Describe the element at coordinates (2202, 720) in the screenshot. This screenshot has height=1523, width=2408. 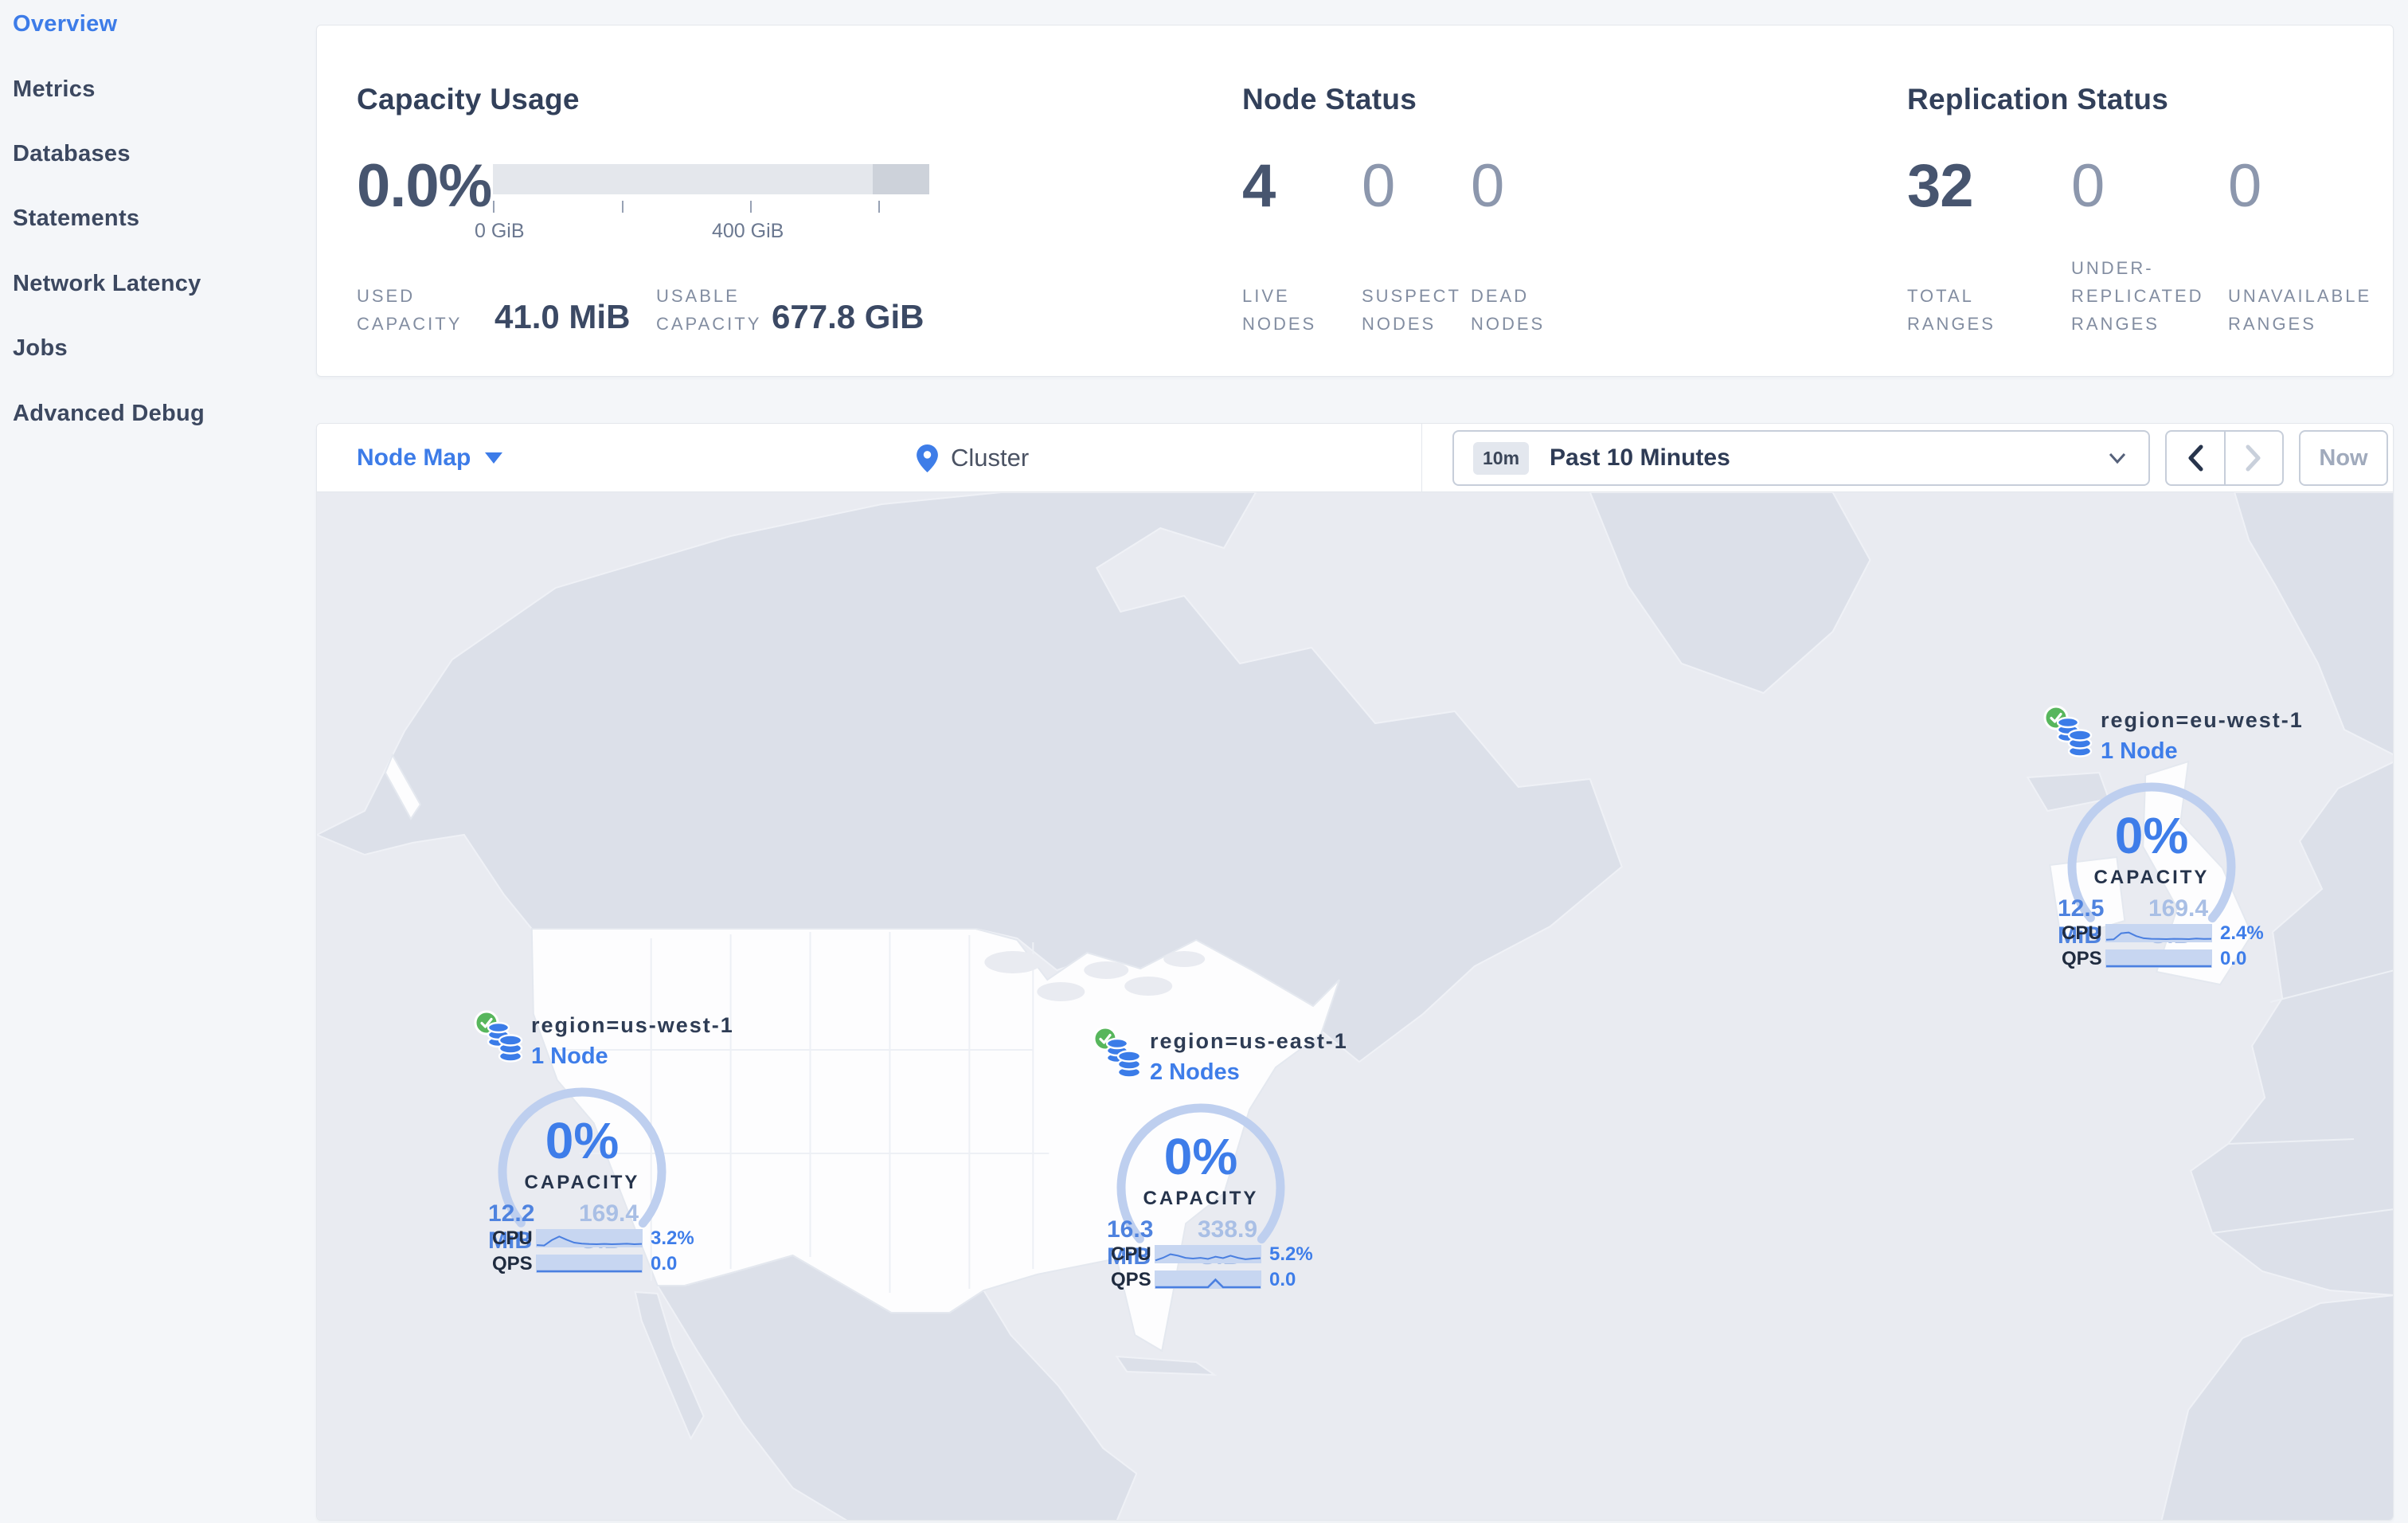
I see `region-name-link: region=eu-west-1` at that location.